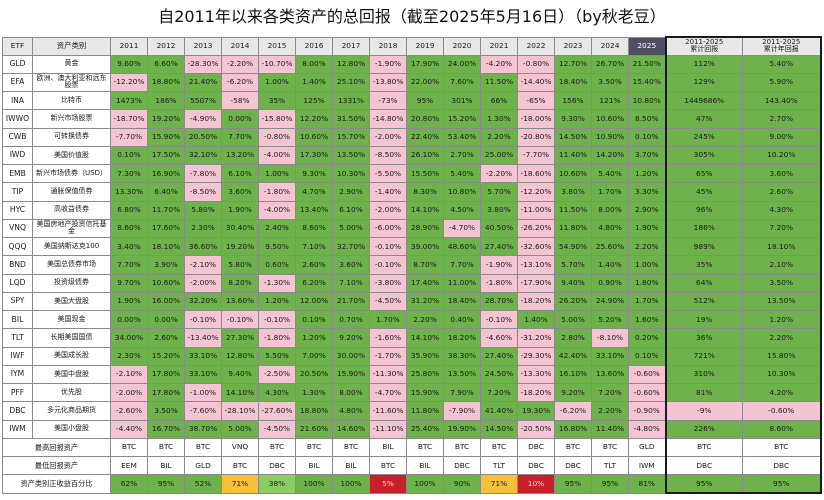  What do you see at coordinates (536, 429) in the screenshot?
I see `return-cell: -20.50%` at bounding box center [536, 429].